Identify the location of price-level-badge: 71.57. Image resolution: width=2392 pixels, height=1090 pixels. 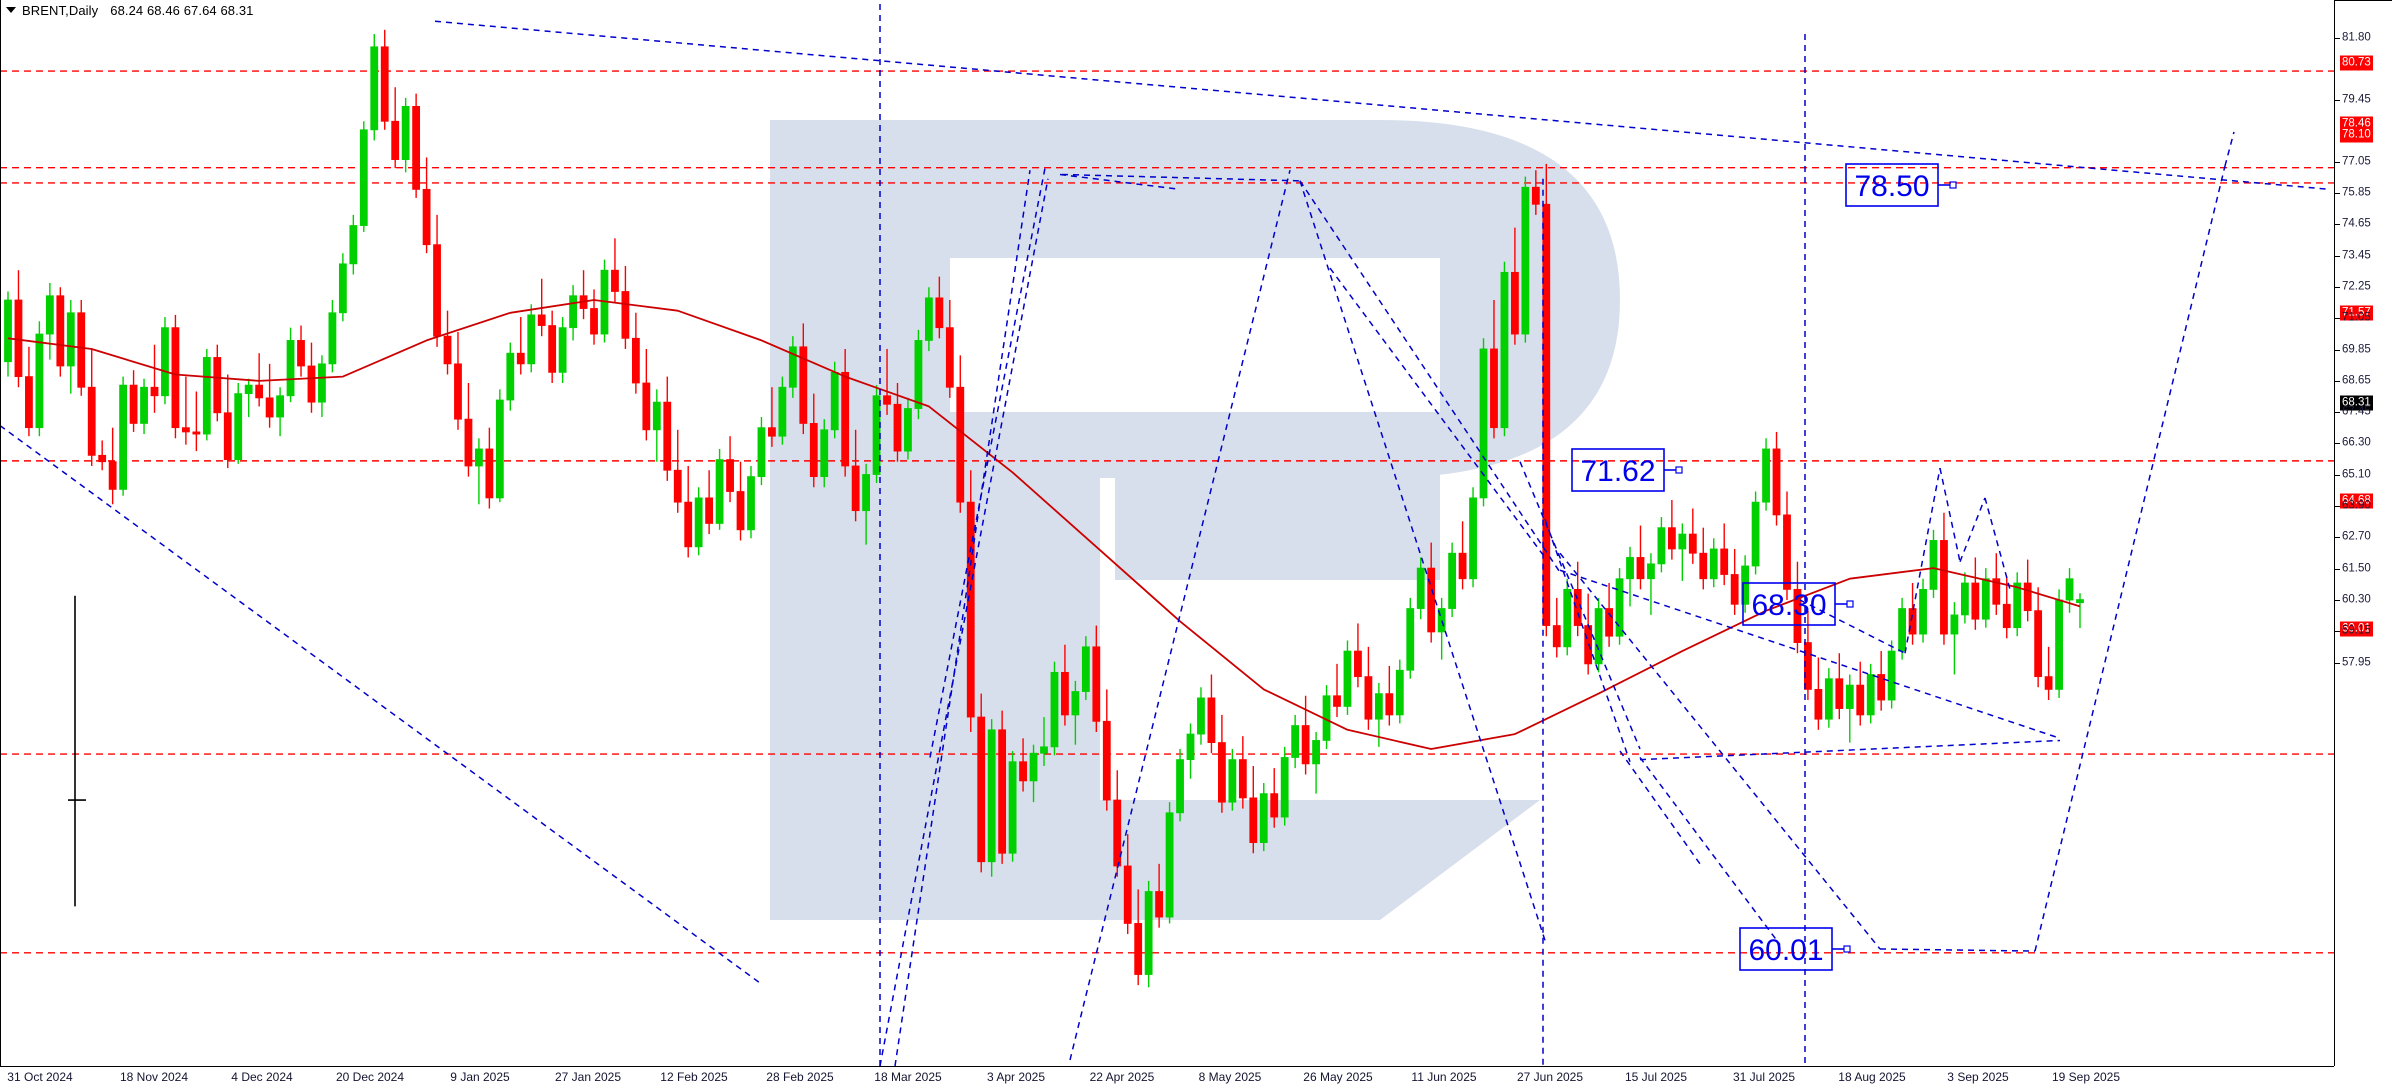
(2356, 313).